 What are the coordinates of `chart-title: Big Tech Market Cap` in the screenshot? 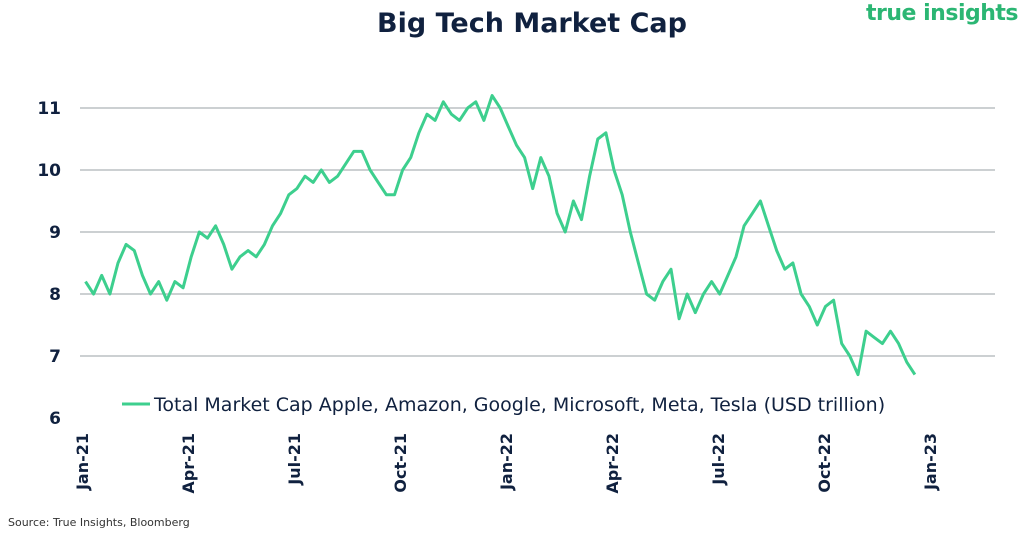 It's located at (532, 23).